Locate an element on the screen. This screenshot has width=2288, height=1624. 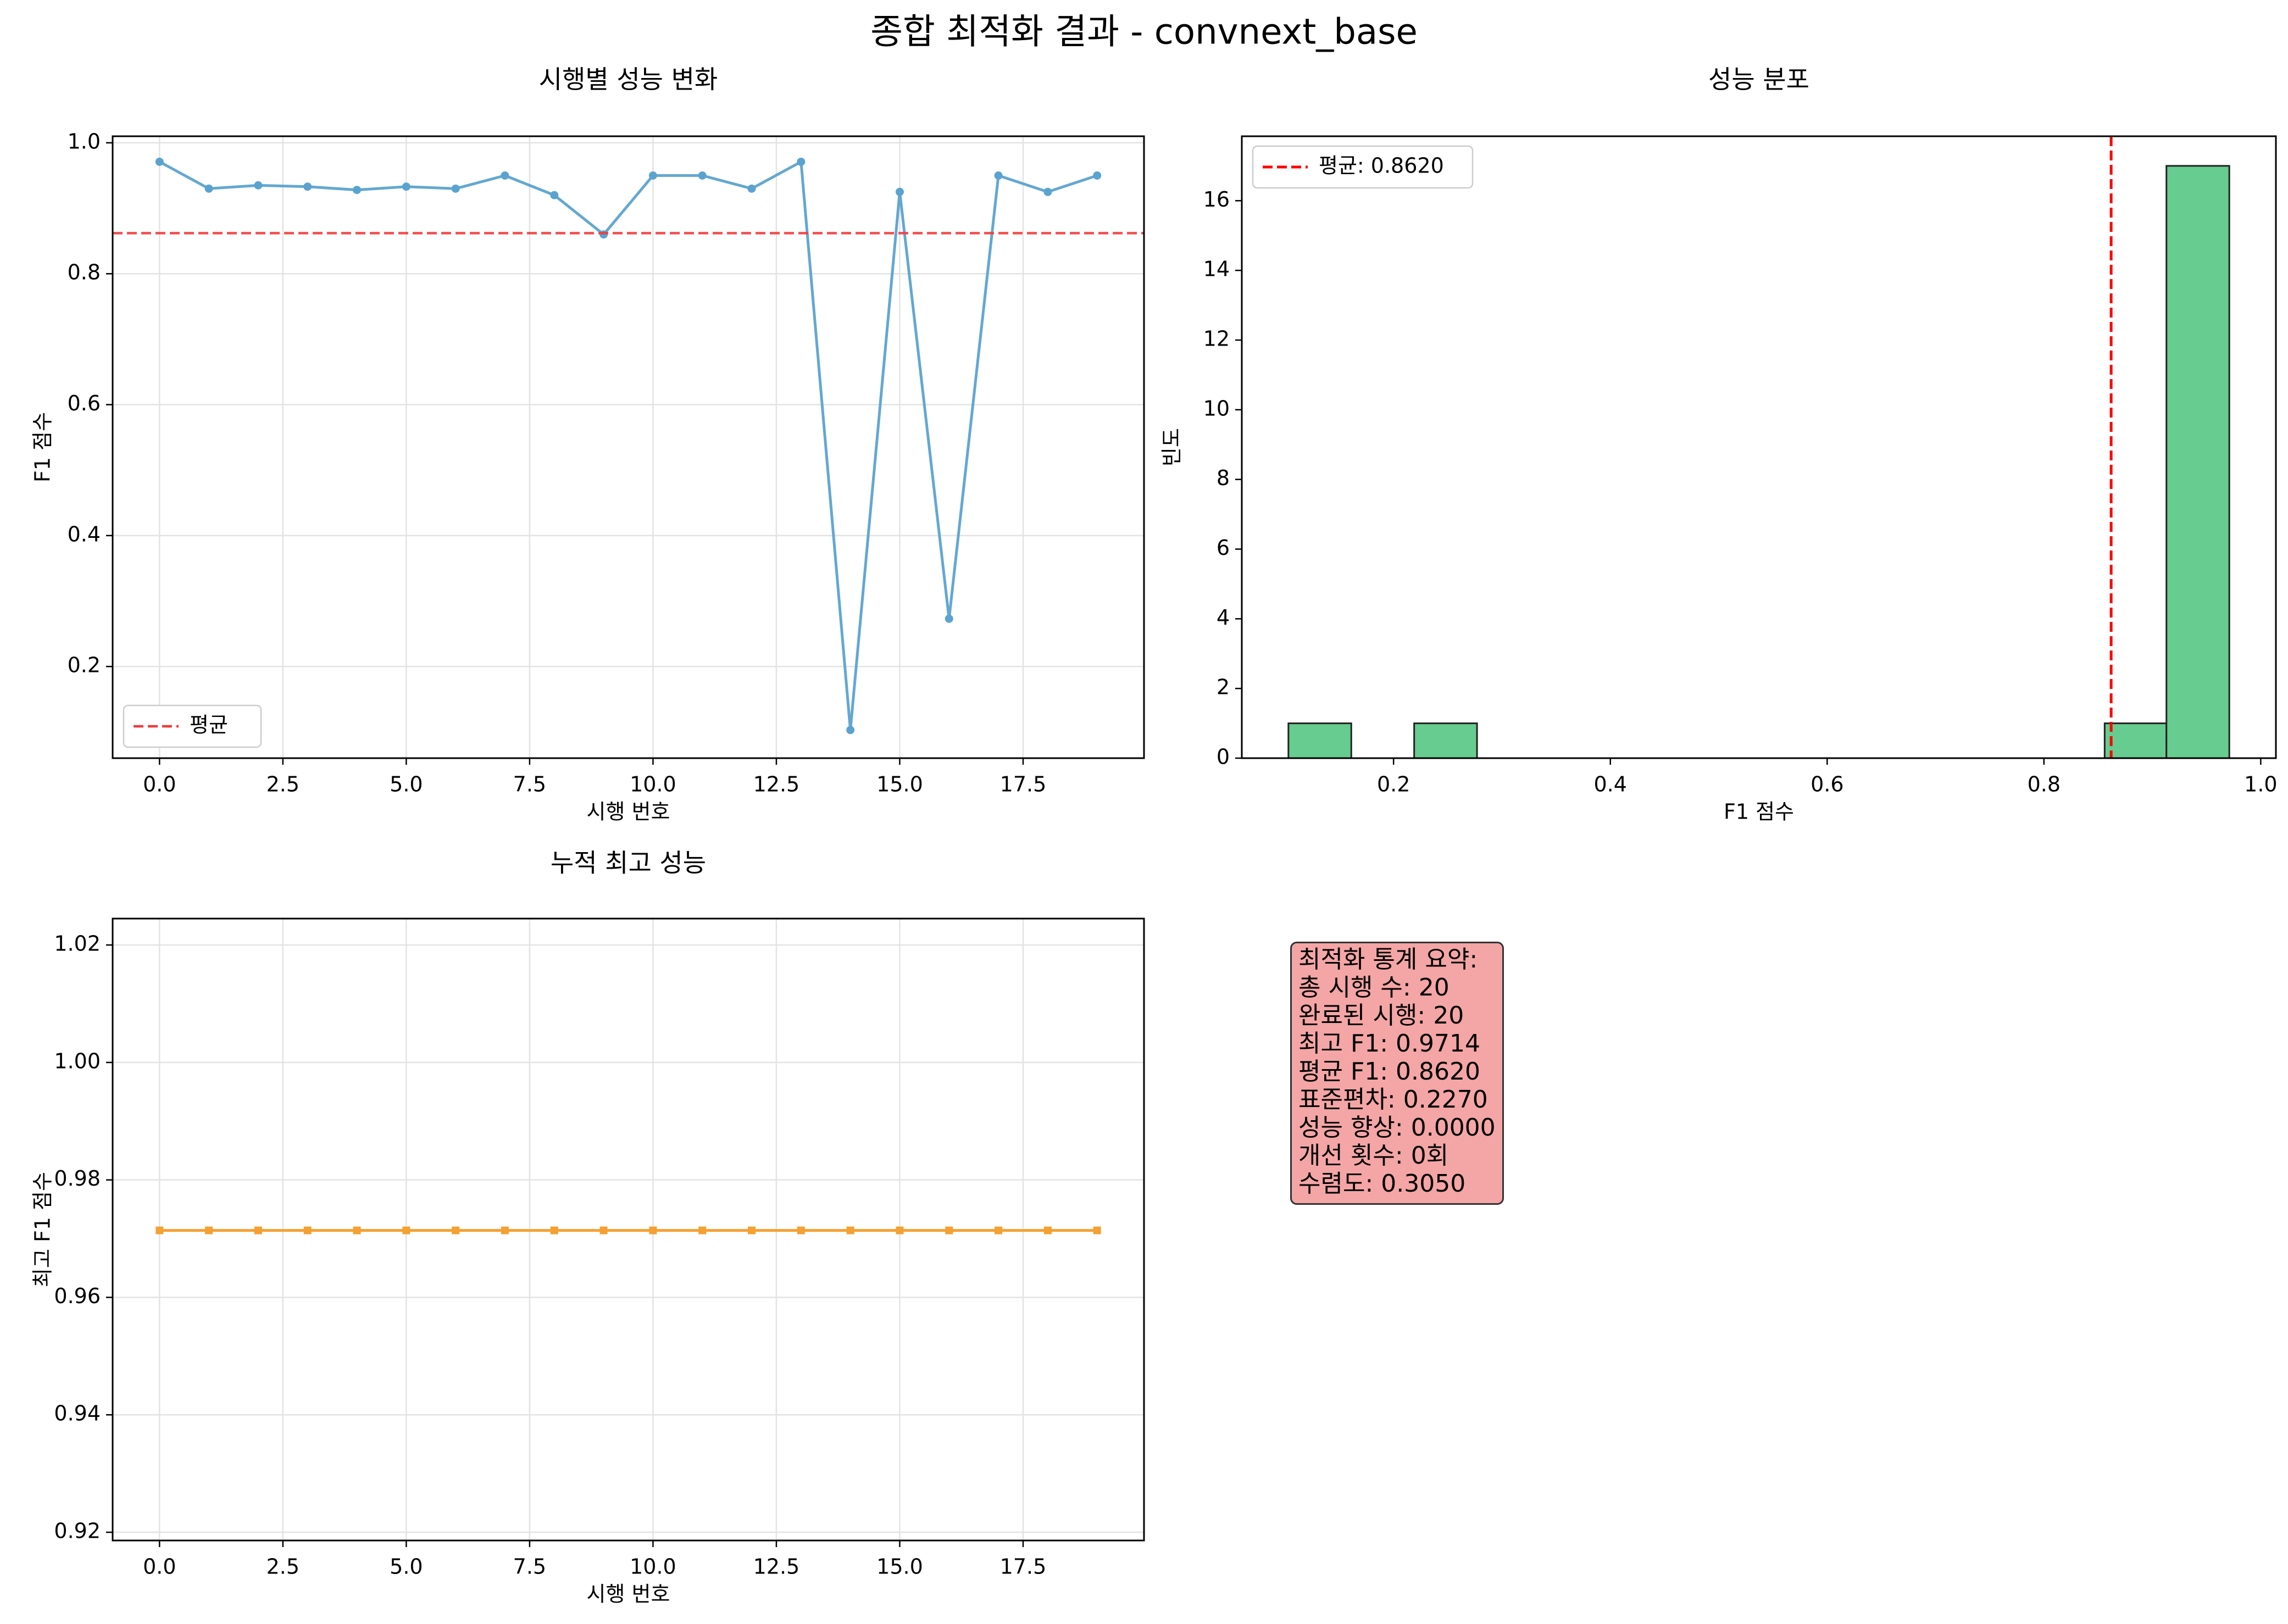
x-tick-label: 0.4 is located at coordinates (1611, 784).